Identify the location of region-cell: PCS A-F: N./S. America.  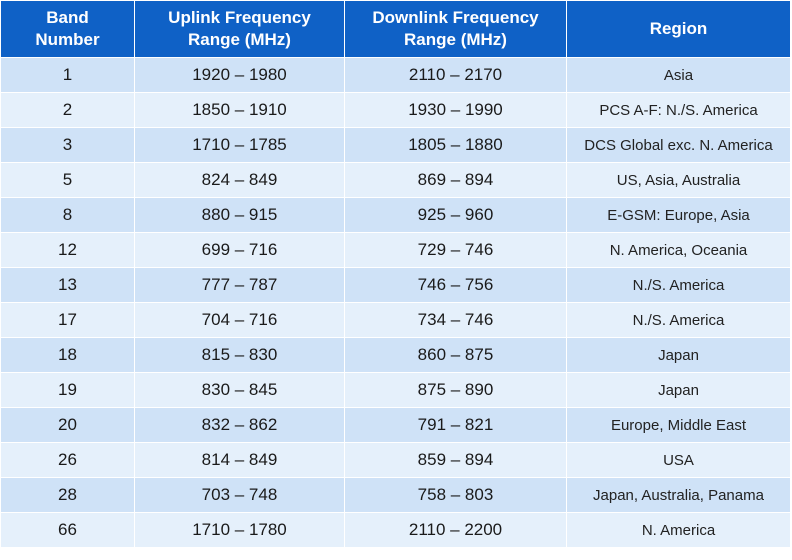
(678, 110).